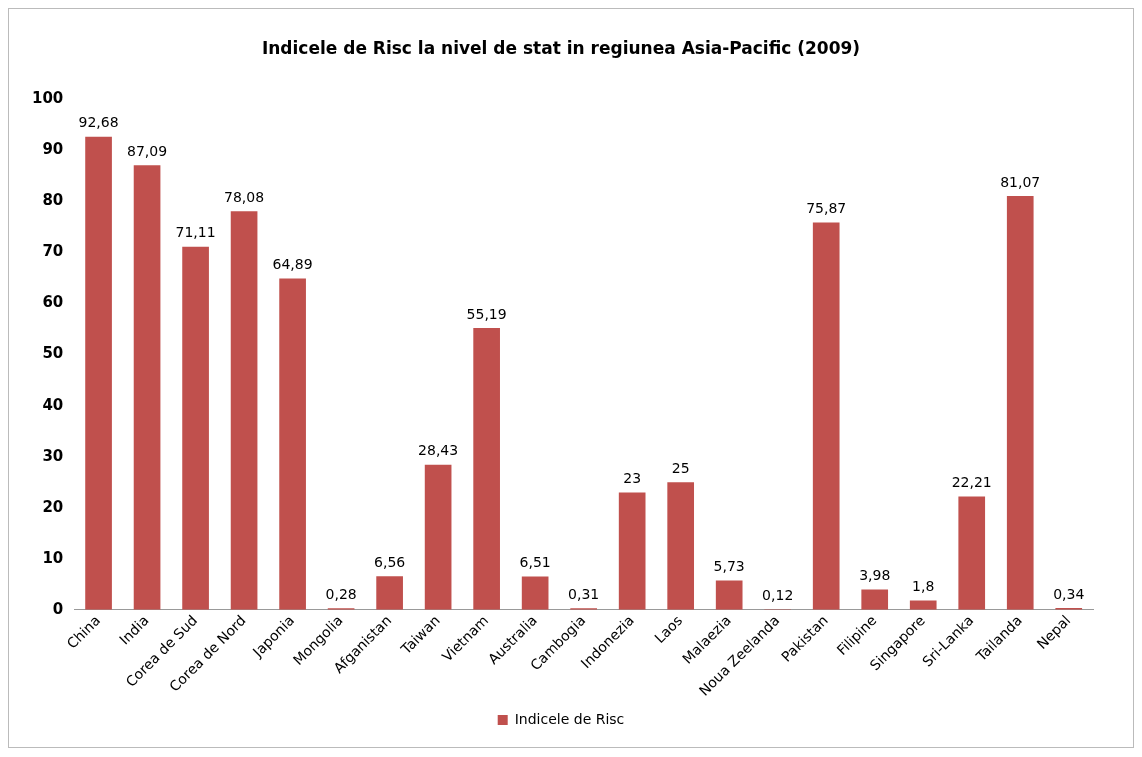 The height and width of the screenshot is (757, 1142). Describe the element at coordinates (1020, 181) in the screenshot. I see `data-label: 81,07` at that location.